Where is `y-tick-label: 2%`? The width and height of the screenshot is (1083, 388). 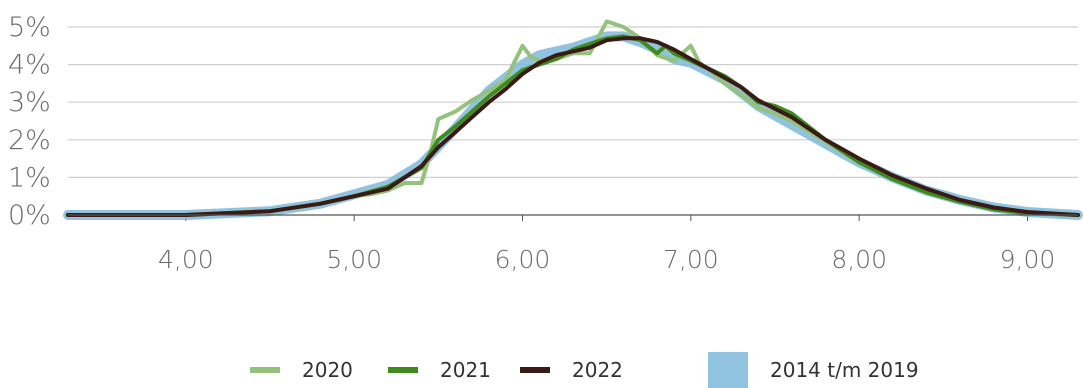 y-tick-label: 2% is located at coordinates (29, 140).